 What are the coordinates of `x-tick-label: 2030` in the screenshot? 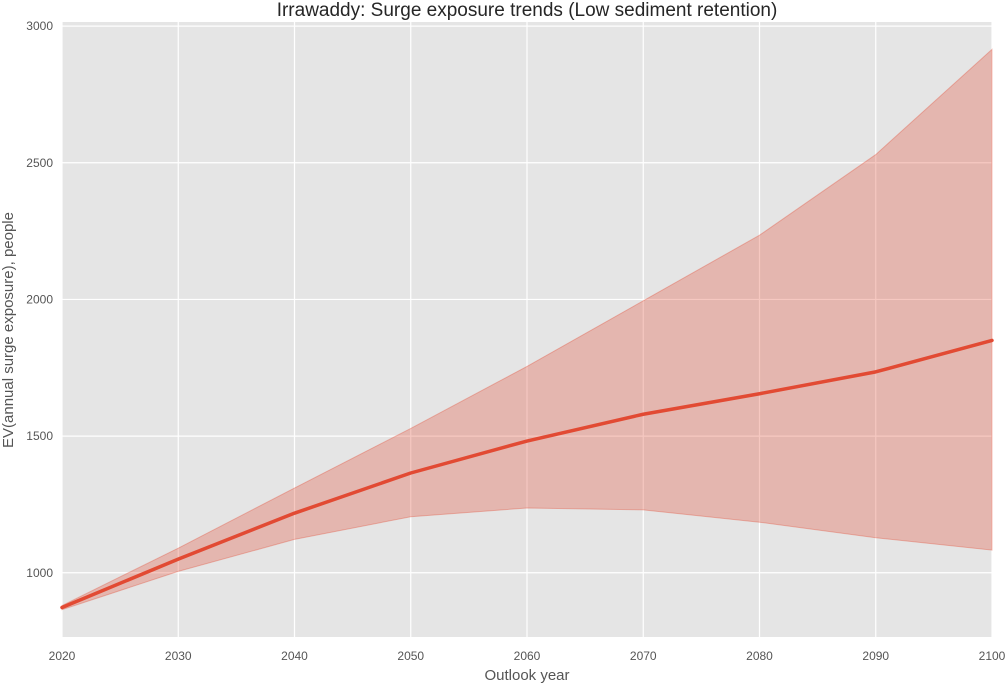 It's located at (178, 656).